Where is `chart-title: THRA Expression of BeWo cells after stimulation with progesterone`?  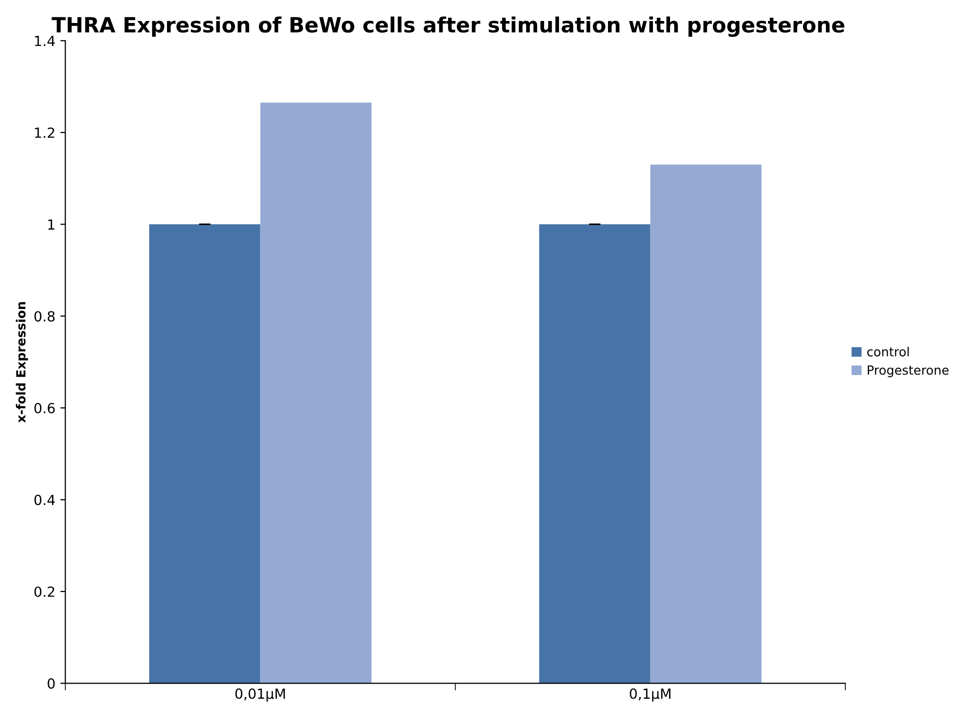 chart-title: THRA Expression of BeWo cells after stimulation with progesterone is located at coordinates (448, 26).